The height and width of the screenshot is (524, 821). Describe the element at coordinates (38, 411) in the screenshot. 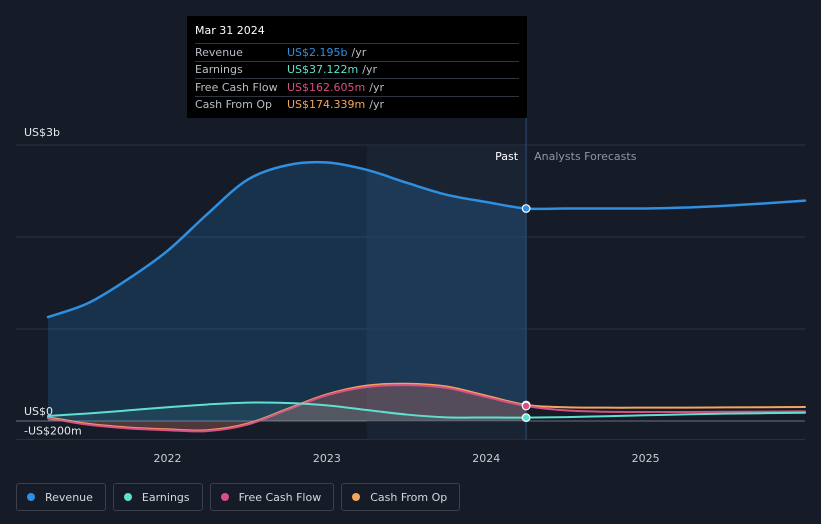

I see `y-tick-label-zero: US$0` at that location.